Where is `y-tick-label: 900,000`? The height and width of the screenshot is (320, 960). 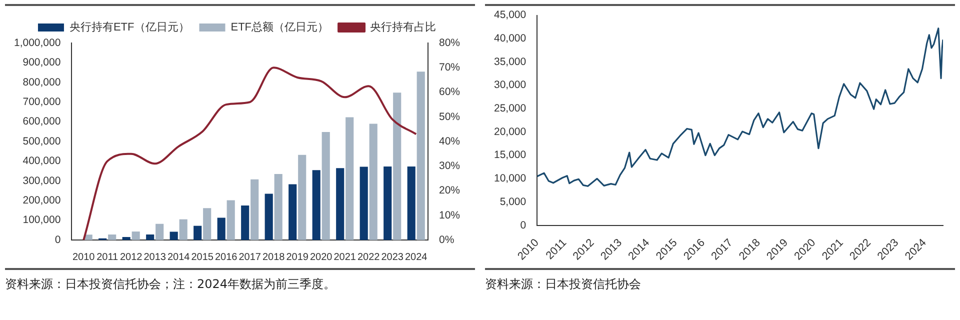 y-tick-label: 900,000 is located at coordinates (41, 62).